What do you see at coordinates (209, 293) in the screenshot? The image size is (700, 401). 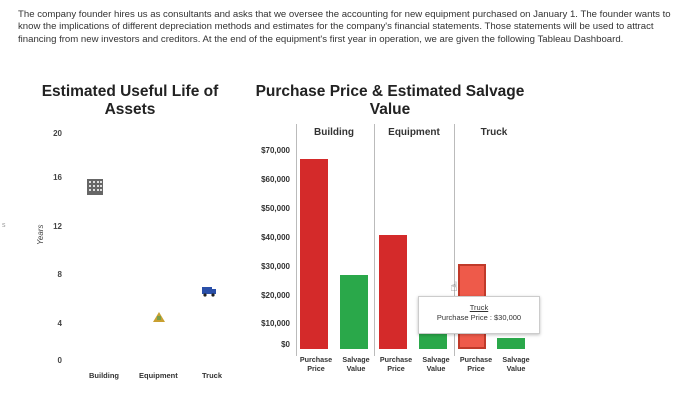 I see `truck-icon` at bounding box center [209, 293].